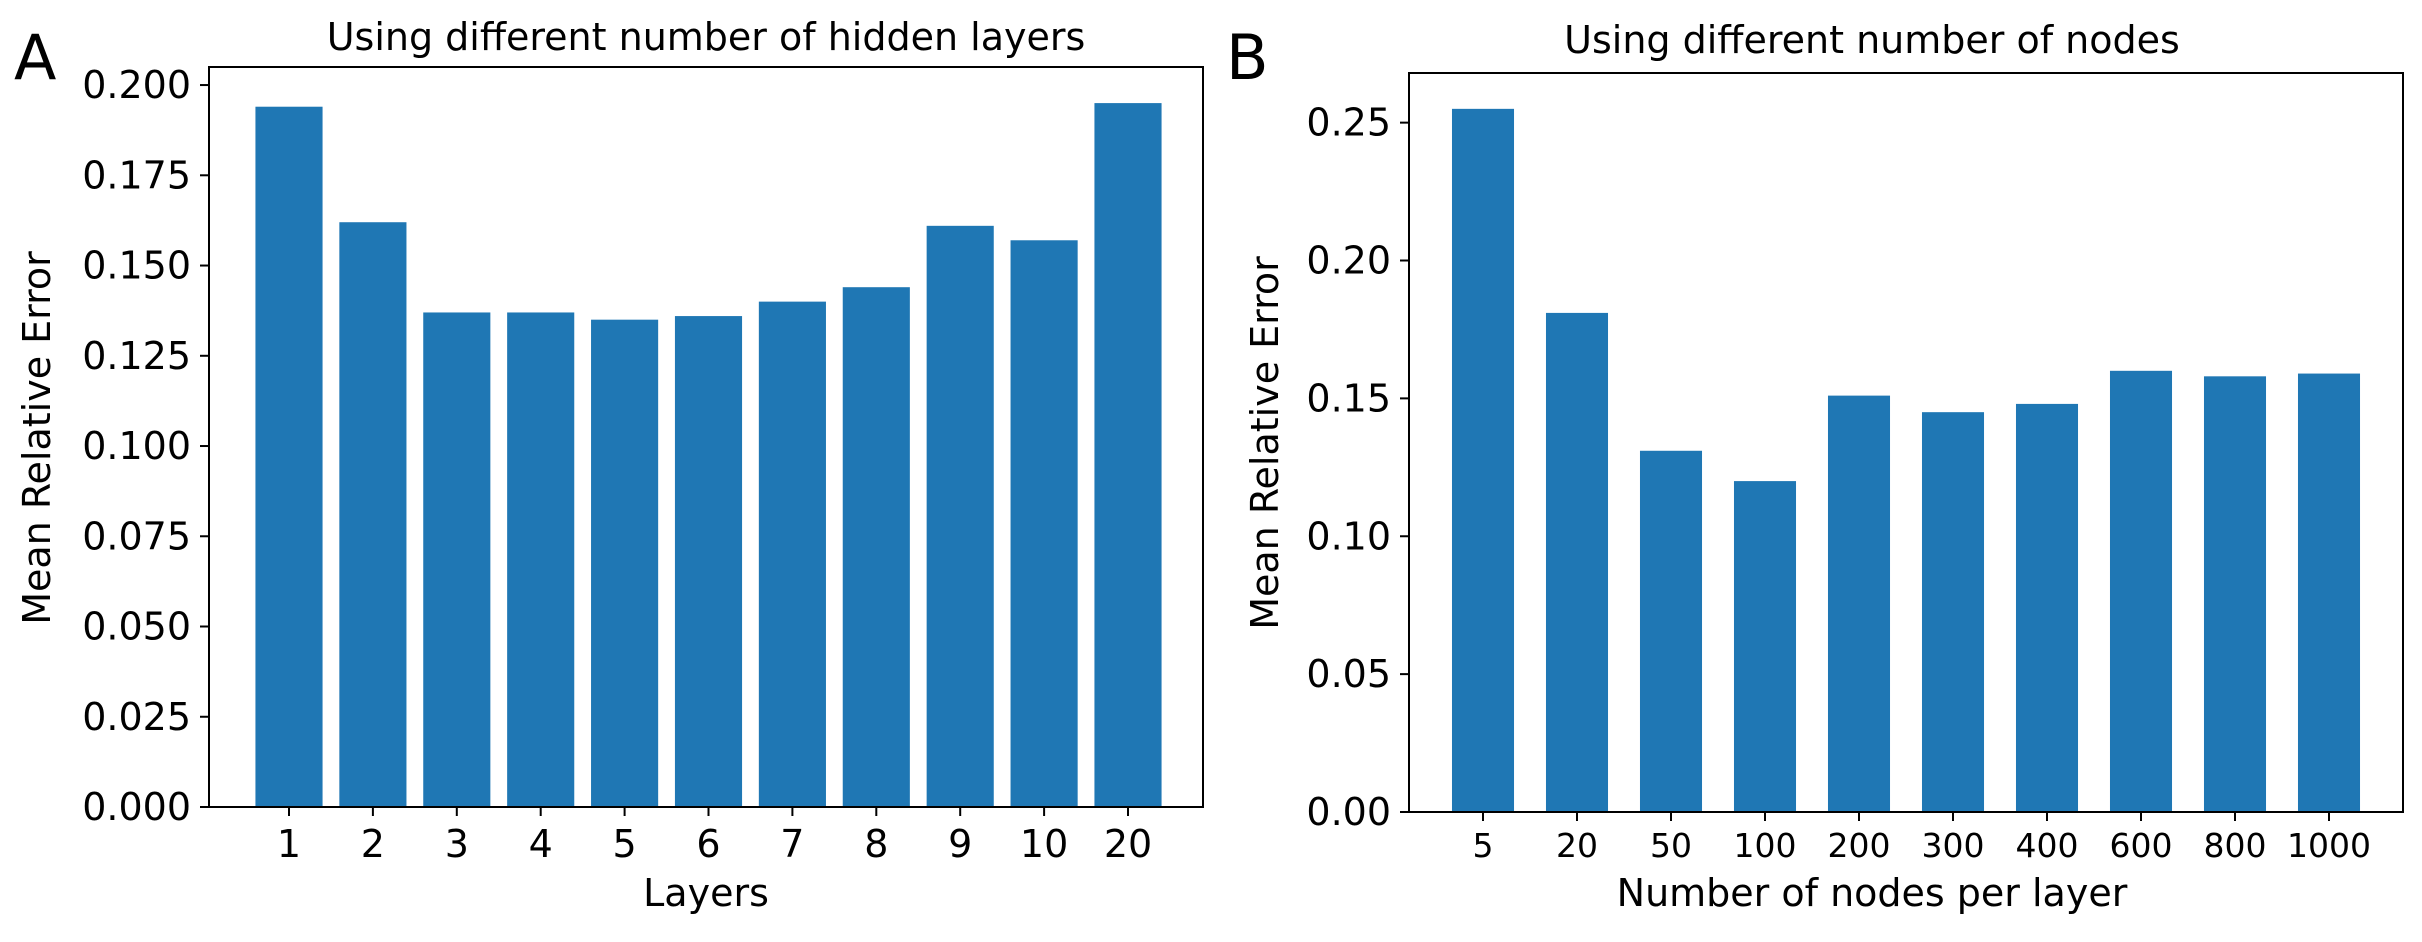 Image resolution: width=2422 pixels, height=942 pixels. Describe the element at coordinates (1348, 398) in the screenshot. I see `y-tick-label: 0.15` at that location.